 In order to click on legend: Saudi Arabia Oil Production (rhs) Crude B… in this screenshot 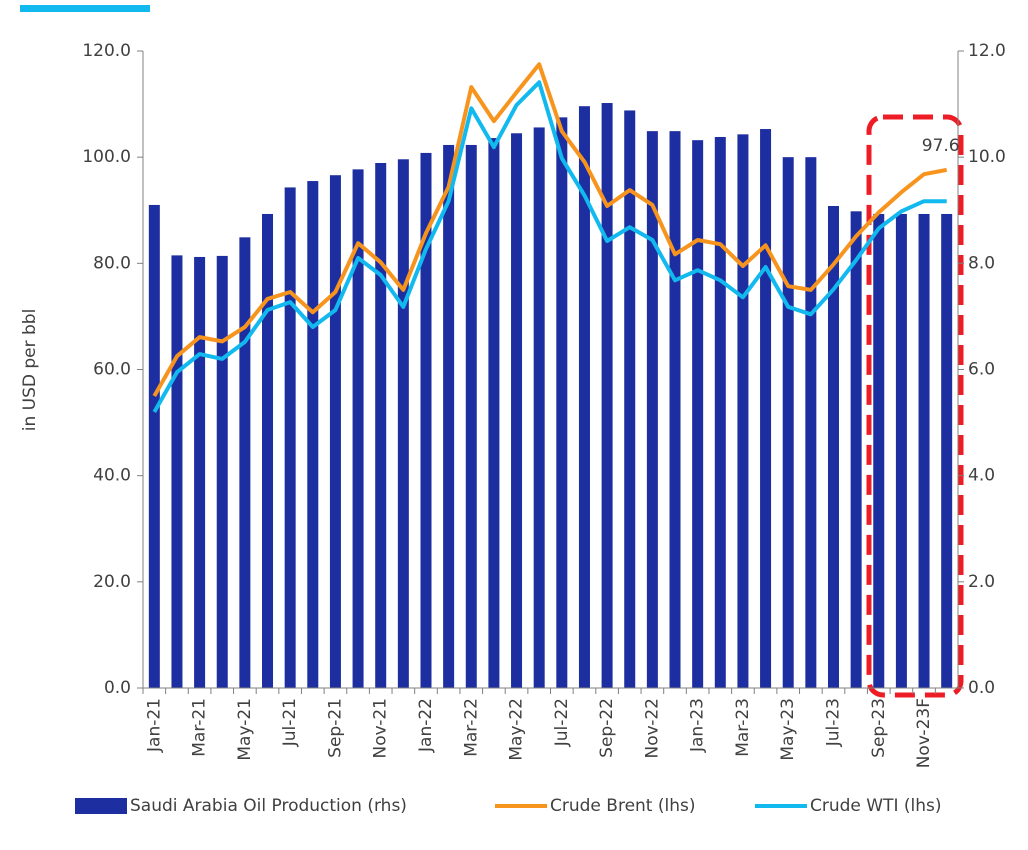, I will do `click(508, 806)`.